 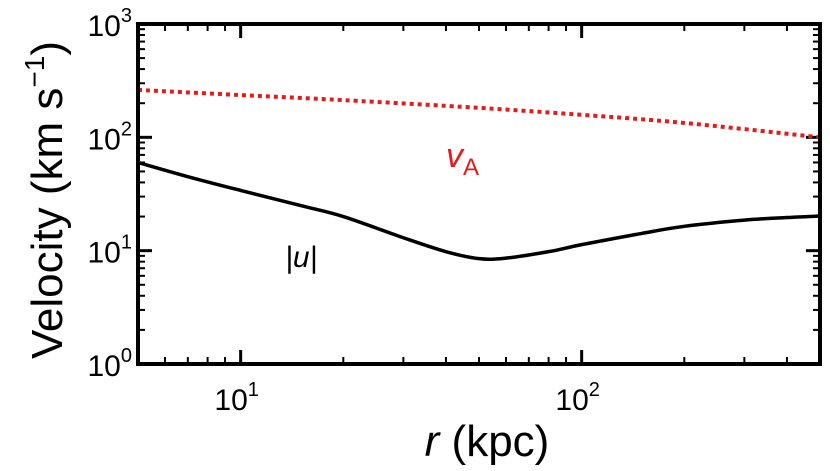 I want to click on x-axis-label-symbol: r, so click(x=433, y=441).